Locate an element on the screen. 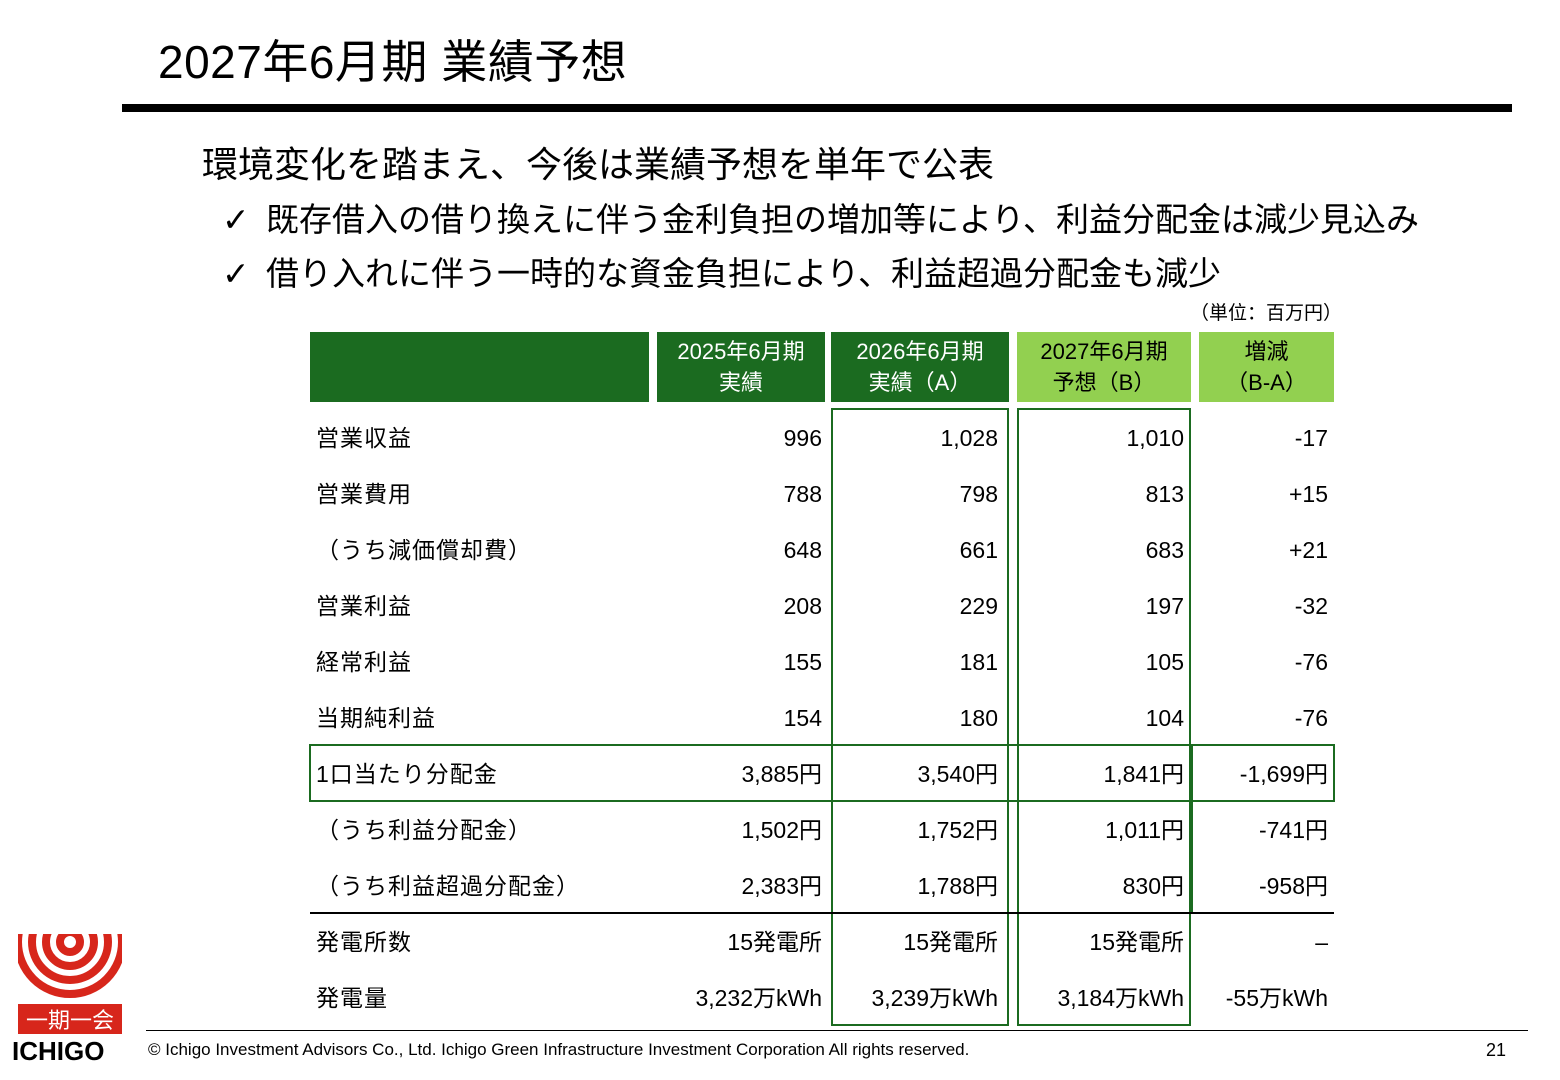 The width and height of the screenshot is (1560, 1080). header-change: 増減 （B-A） is located at coordinates (1266, 367).